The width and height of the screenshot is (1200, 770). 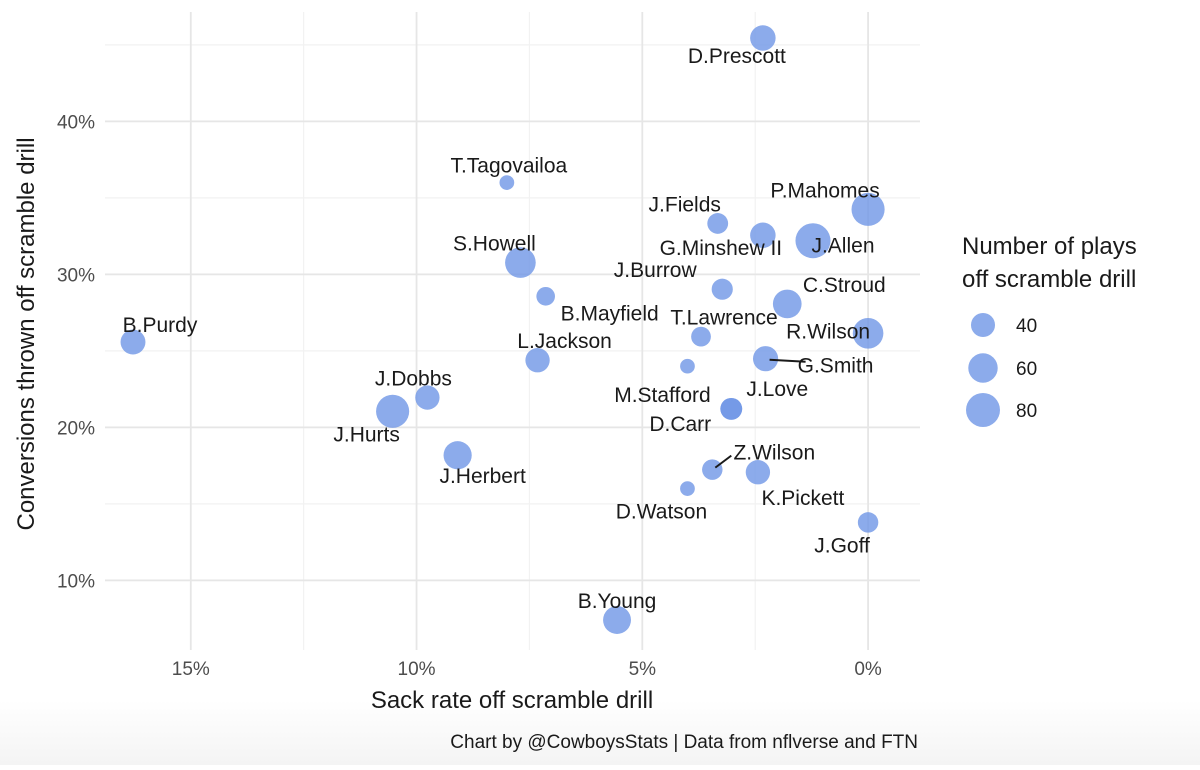 I want to click on y-tick-label: 40%, so click(x=76, y=122).